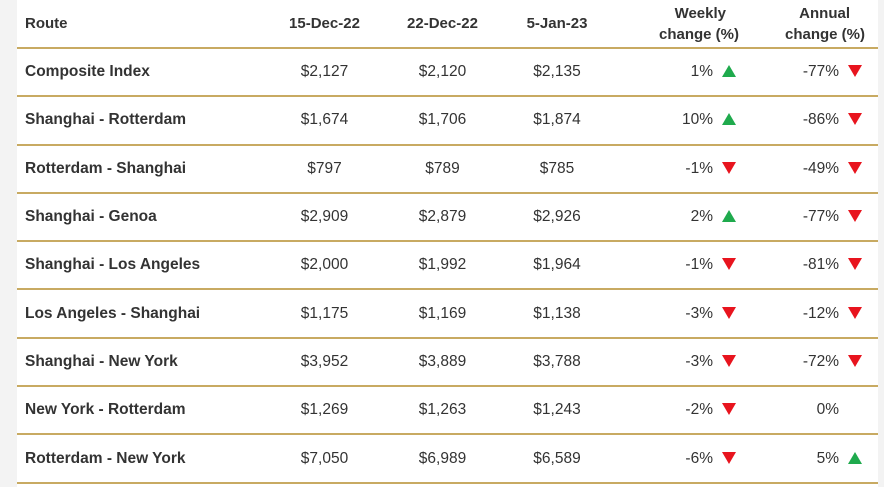 The width and height of the screenshot is (884, 487). What do you see at coordinates (324, 169) in the screenshot?
I see `rate-15-dec-22: $797` at bounding box center [324, 169].